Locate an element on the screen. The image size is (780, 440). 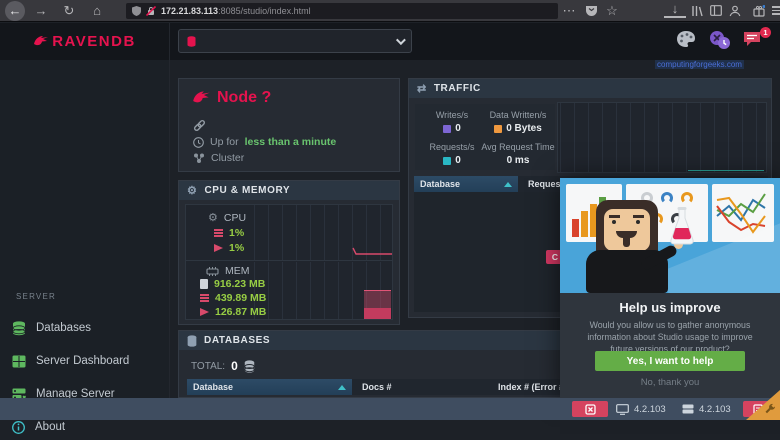
insecure-lock-icon is located at coordinates (151, 11).